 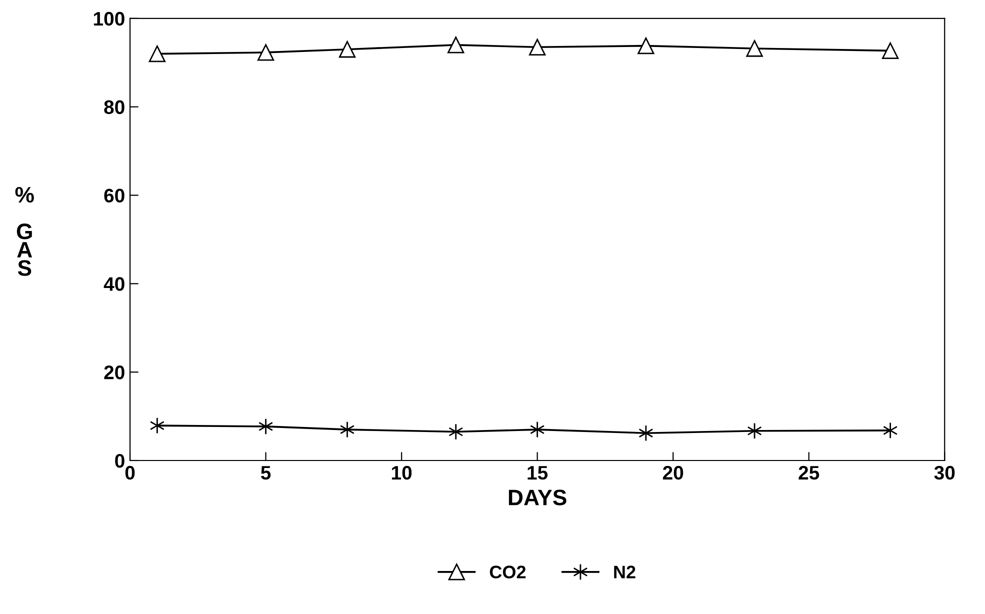 I want to click on x-tick-label: 30, so click(x=944, y=473).